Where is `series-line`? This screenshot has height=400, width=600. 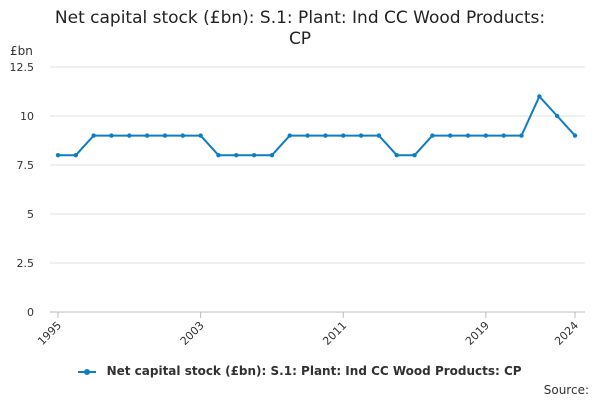
series-line is located at coordinates (317, 126).